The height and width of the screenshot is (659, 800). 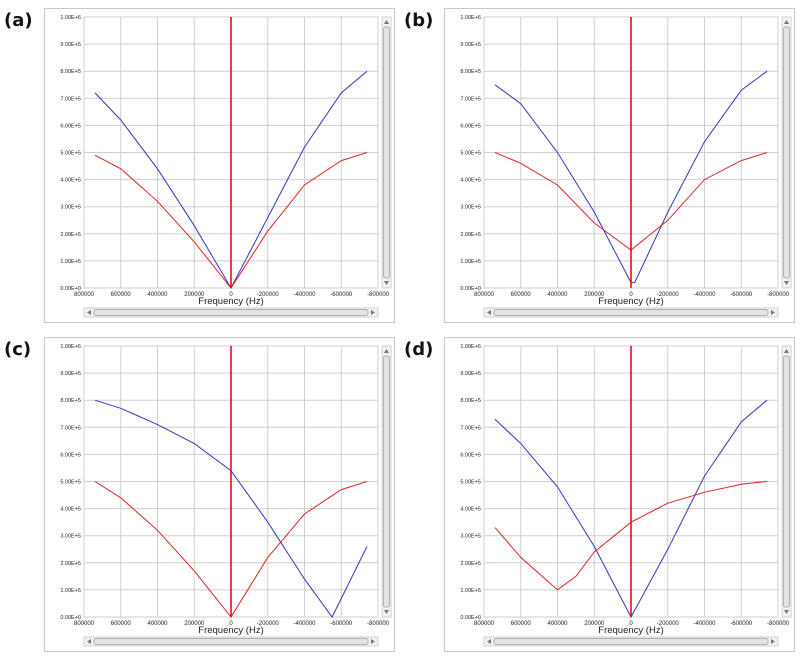 What do you see at coordinates (419, 20) in the screenshot?
I see `panel-label: (b)` at bounding box center [419, 20].